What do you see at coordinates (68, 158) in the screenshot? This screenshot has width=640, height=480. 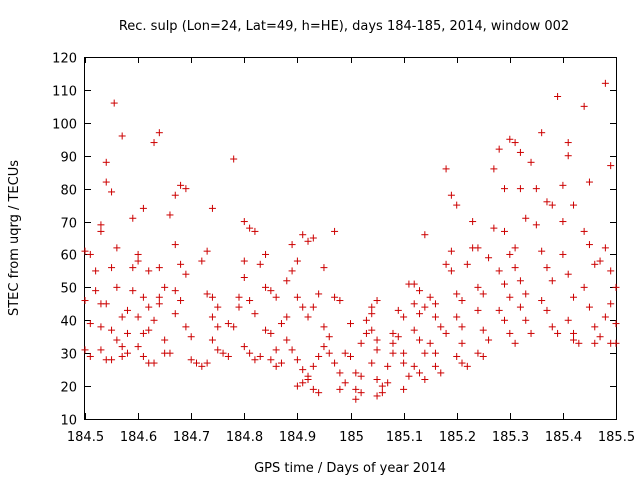 I see `y-tick-label: 90` at bounding box center [68, 158].